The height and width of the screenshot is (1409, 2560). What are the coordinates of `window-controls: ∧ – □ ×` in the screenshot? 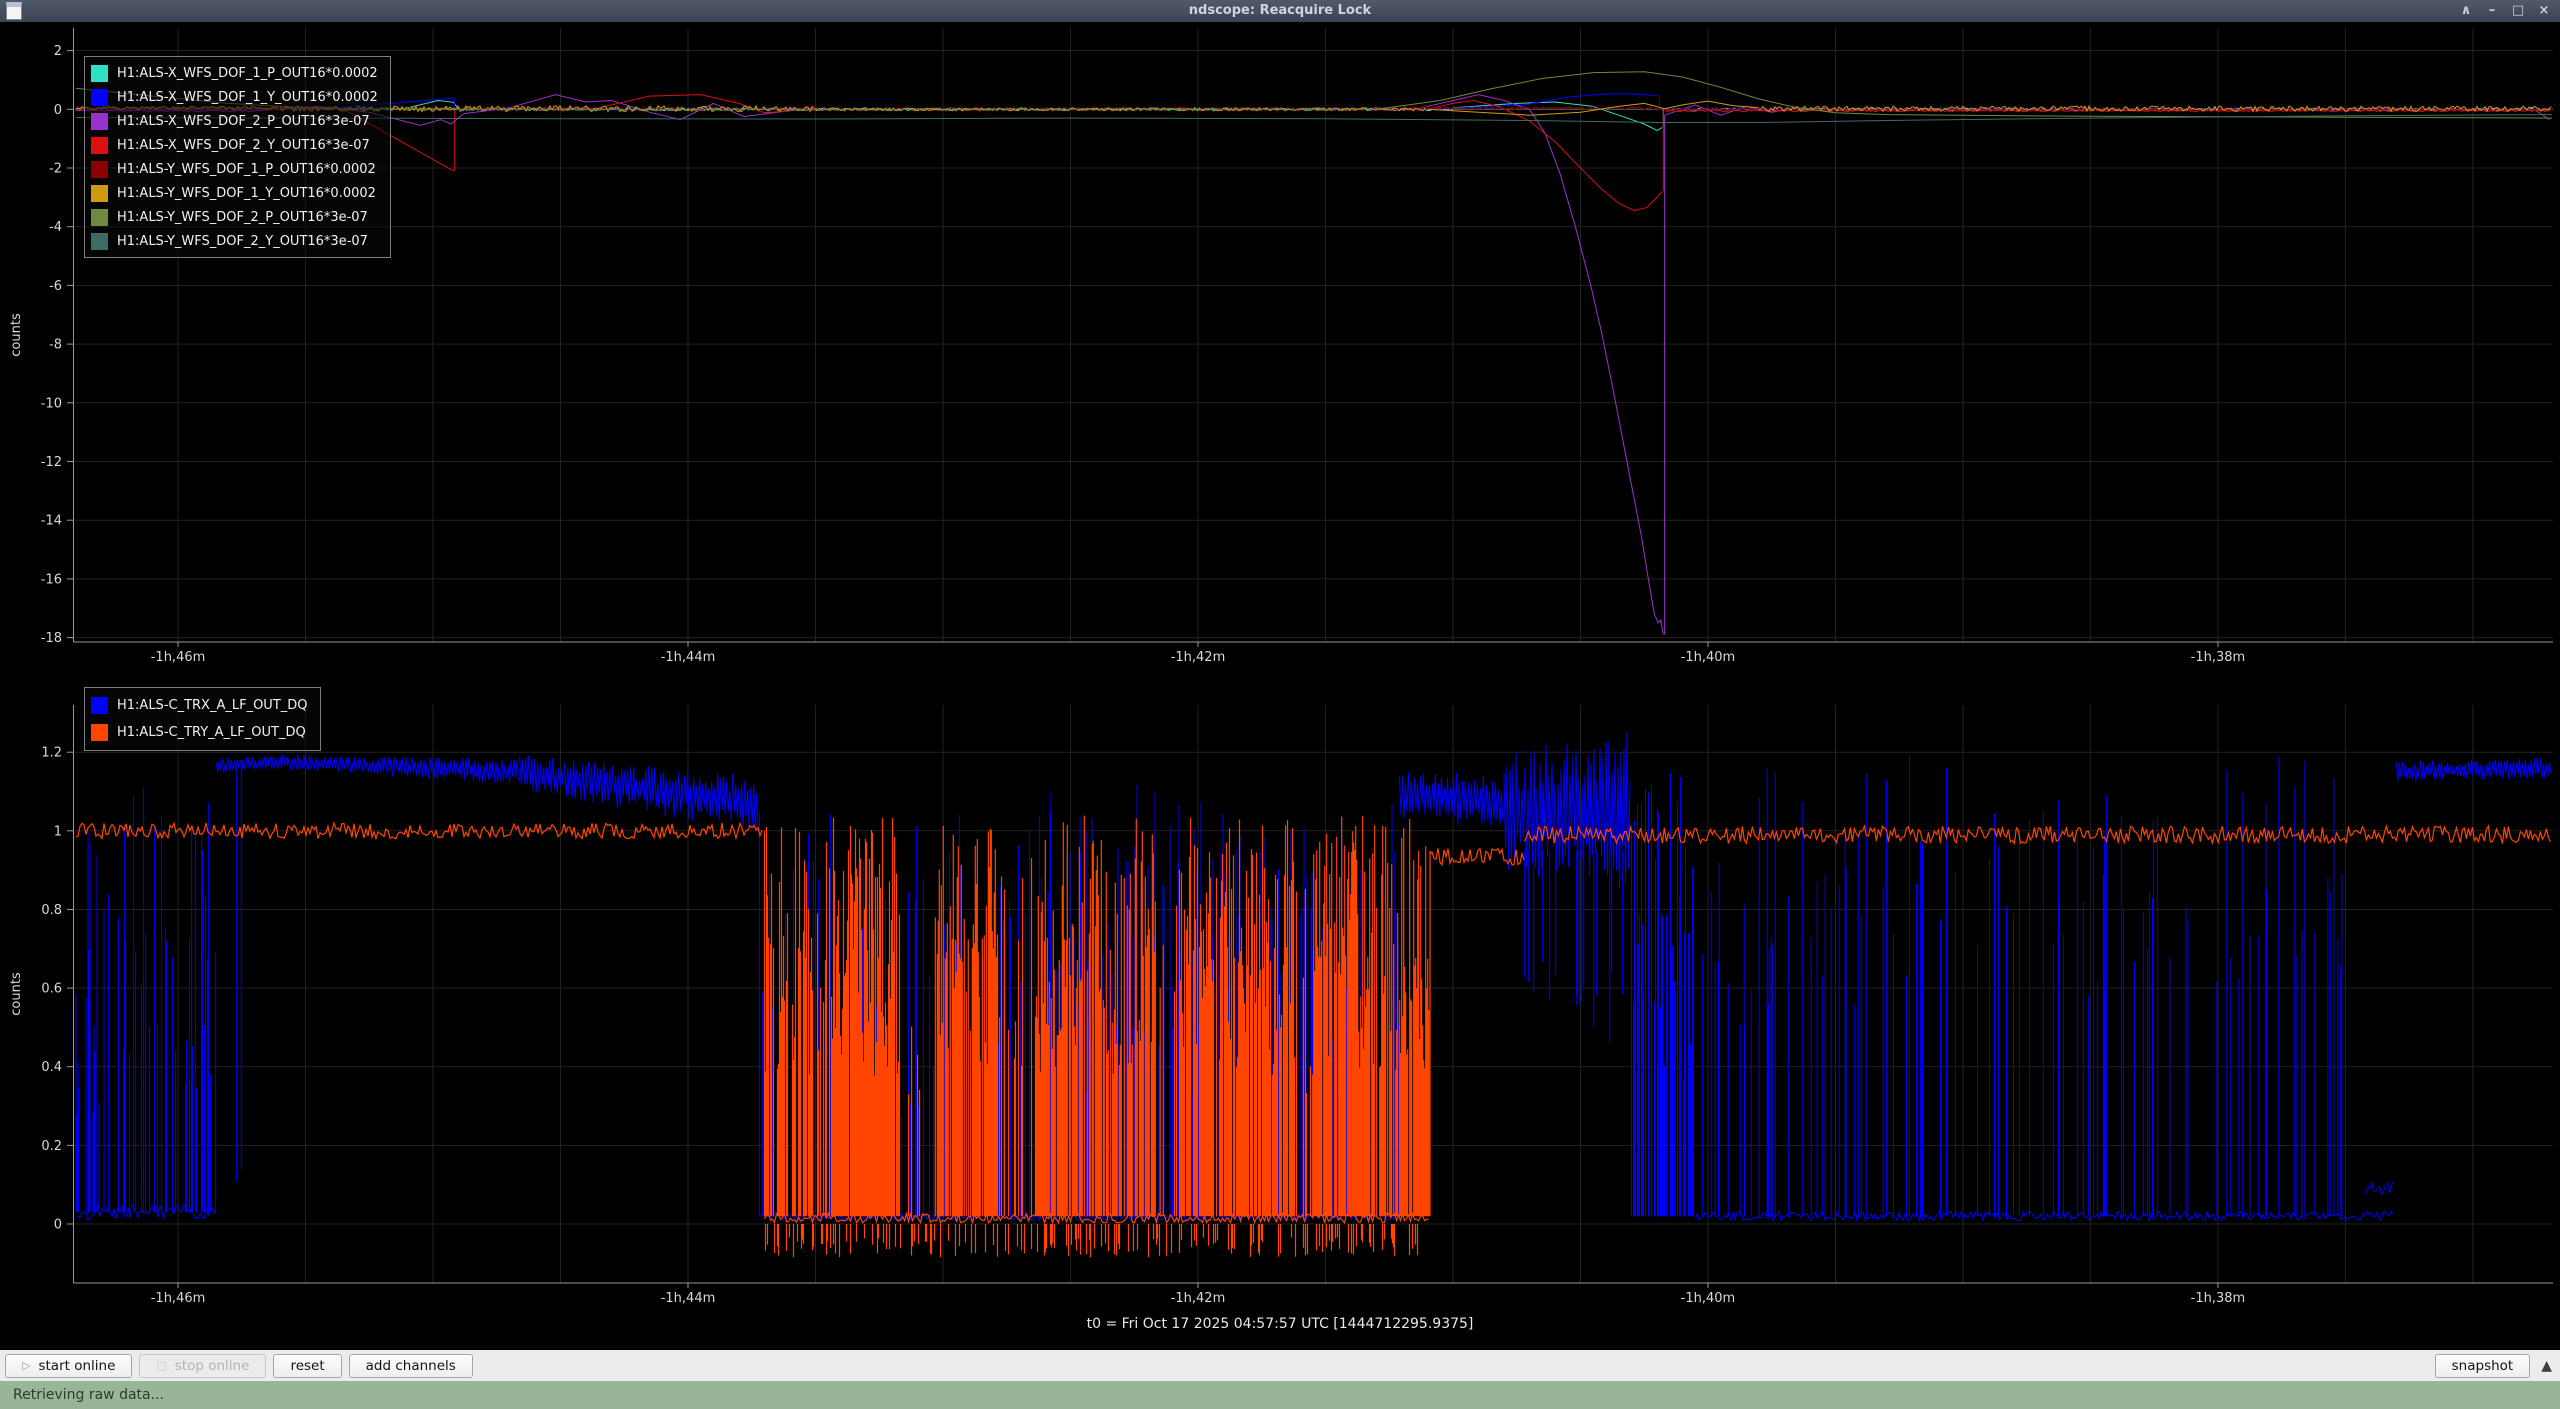 It's located at (2505, 11).